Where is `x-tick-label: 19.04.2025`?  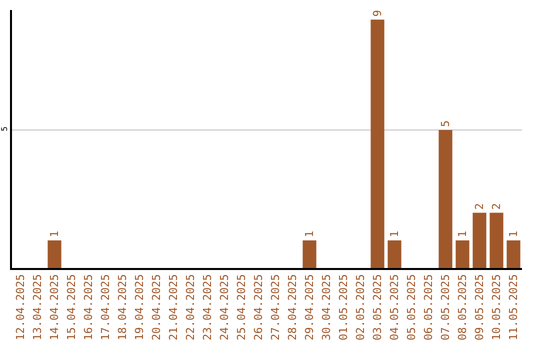 x-tick-label: 19.04.2025 is located at coordinates (139, 307).